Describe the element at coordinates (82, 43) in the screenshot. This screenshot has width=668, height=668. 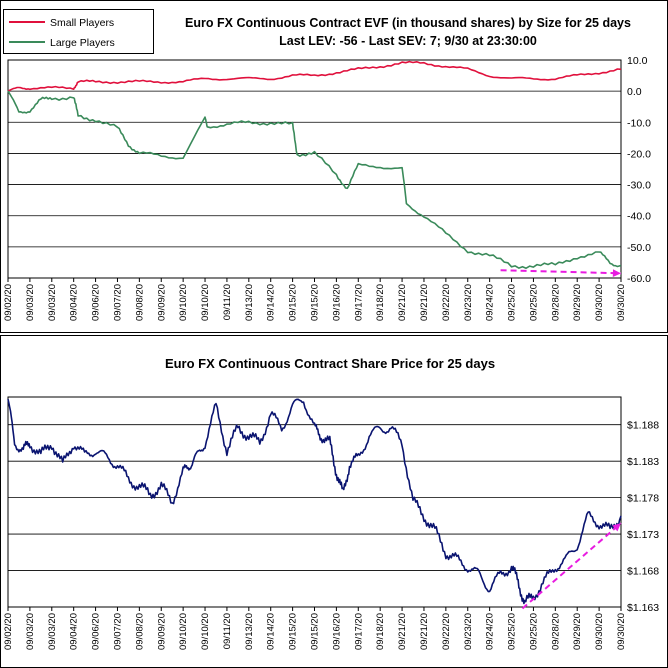
I see `legend-label-large-players: Large Players` at that location.